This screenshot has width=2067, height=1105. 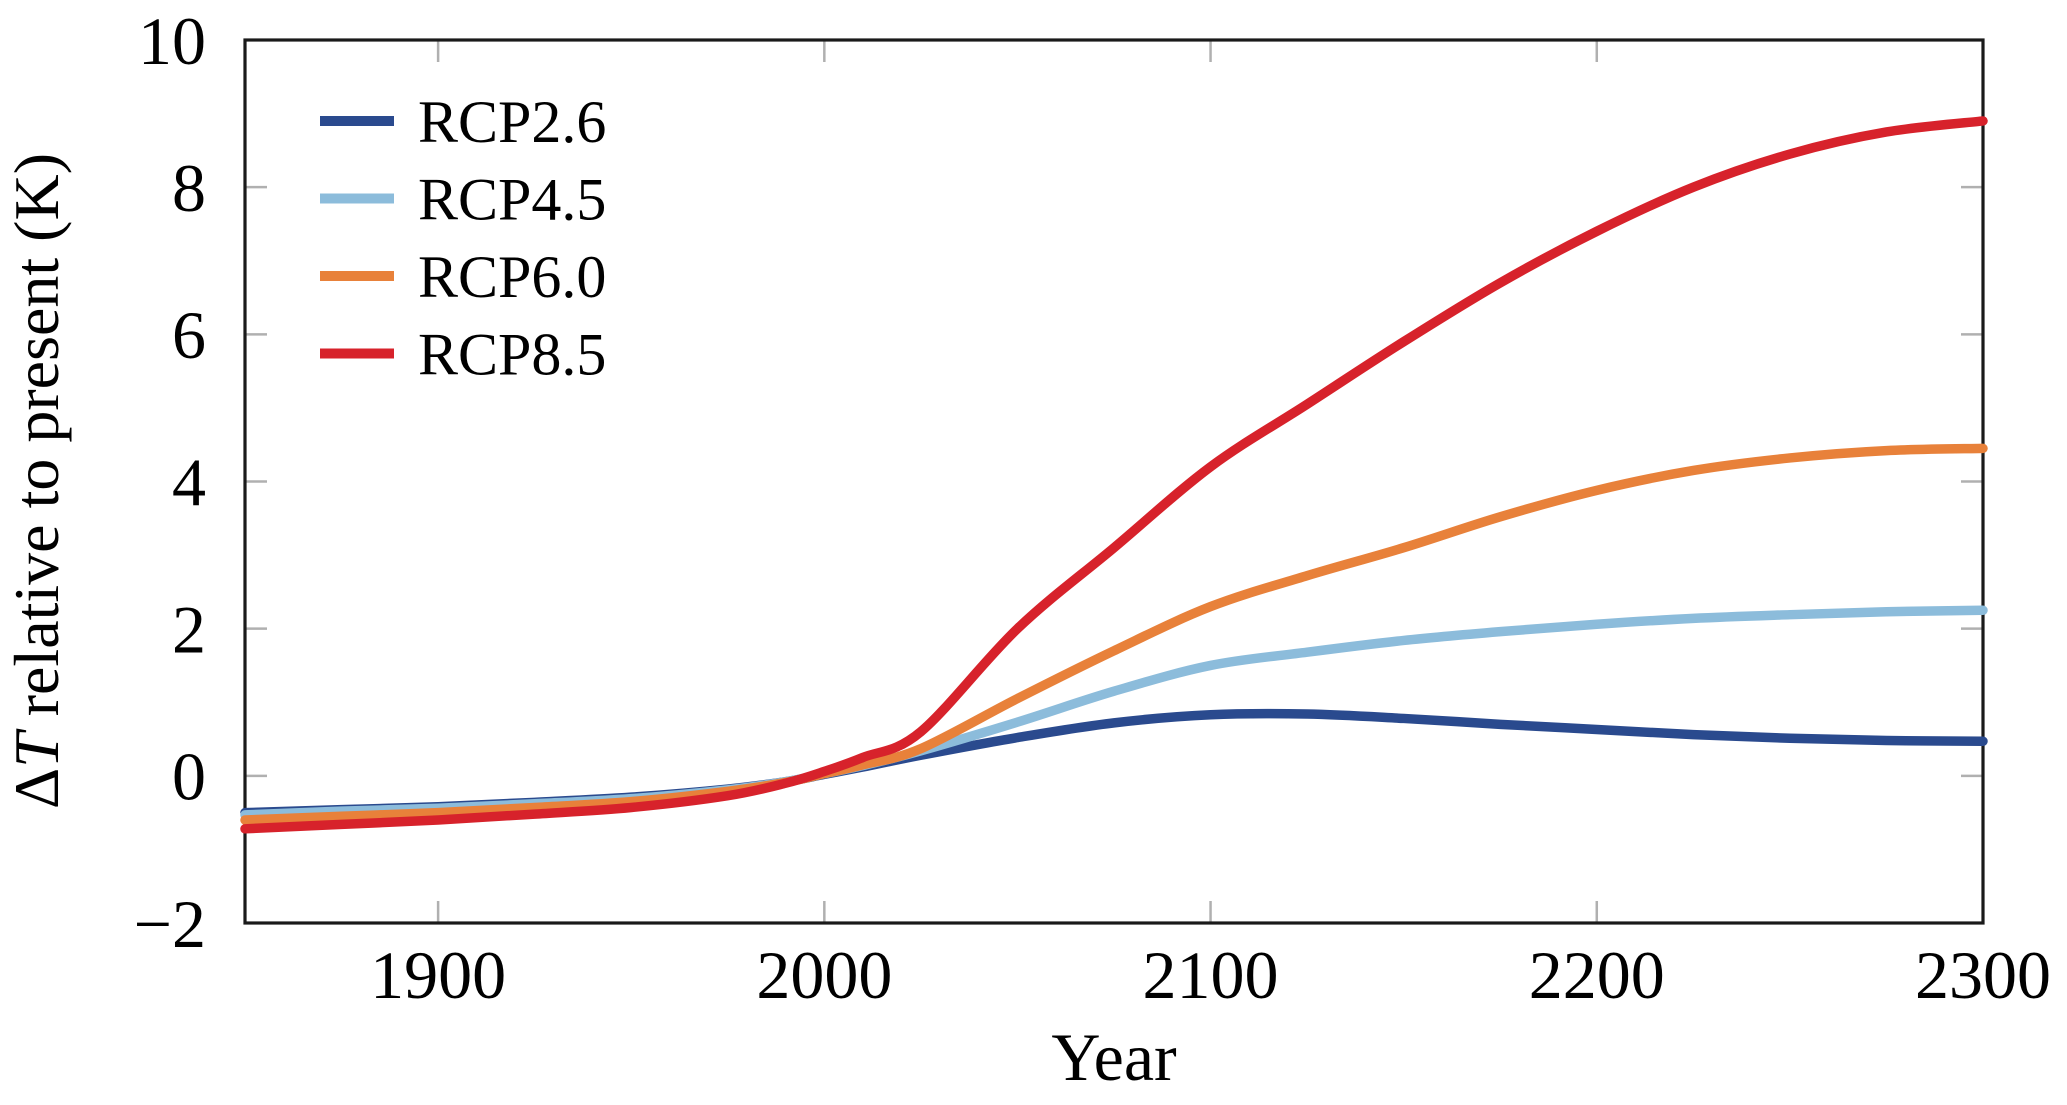 What do you see at coordinates (824, 975) in the screenshot?
I see `x-tick-label: 2000` at bounding box center [824, 975].